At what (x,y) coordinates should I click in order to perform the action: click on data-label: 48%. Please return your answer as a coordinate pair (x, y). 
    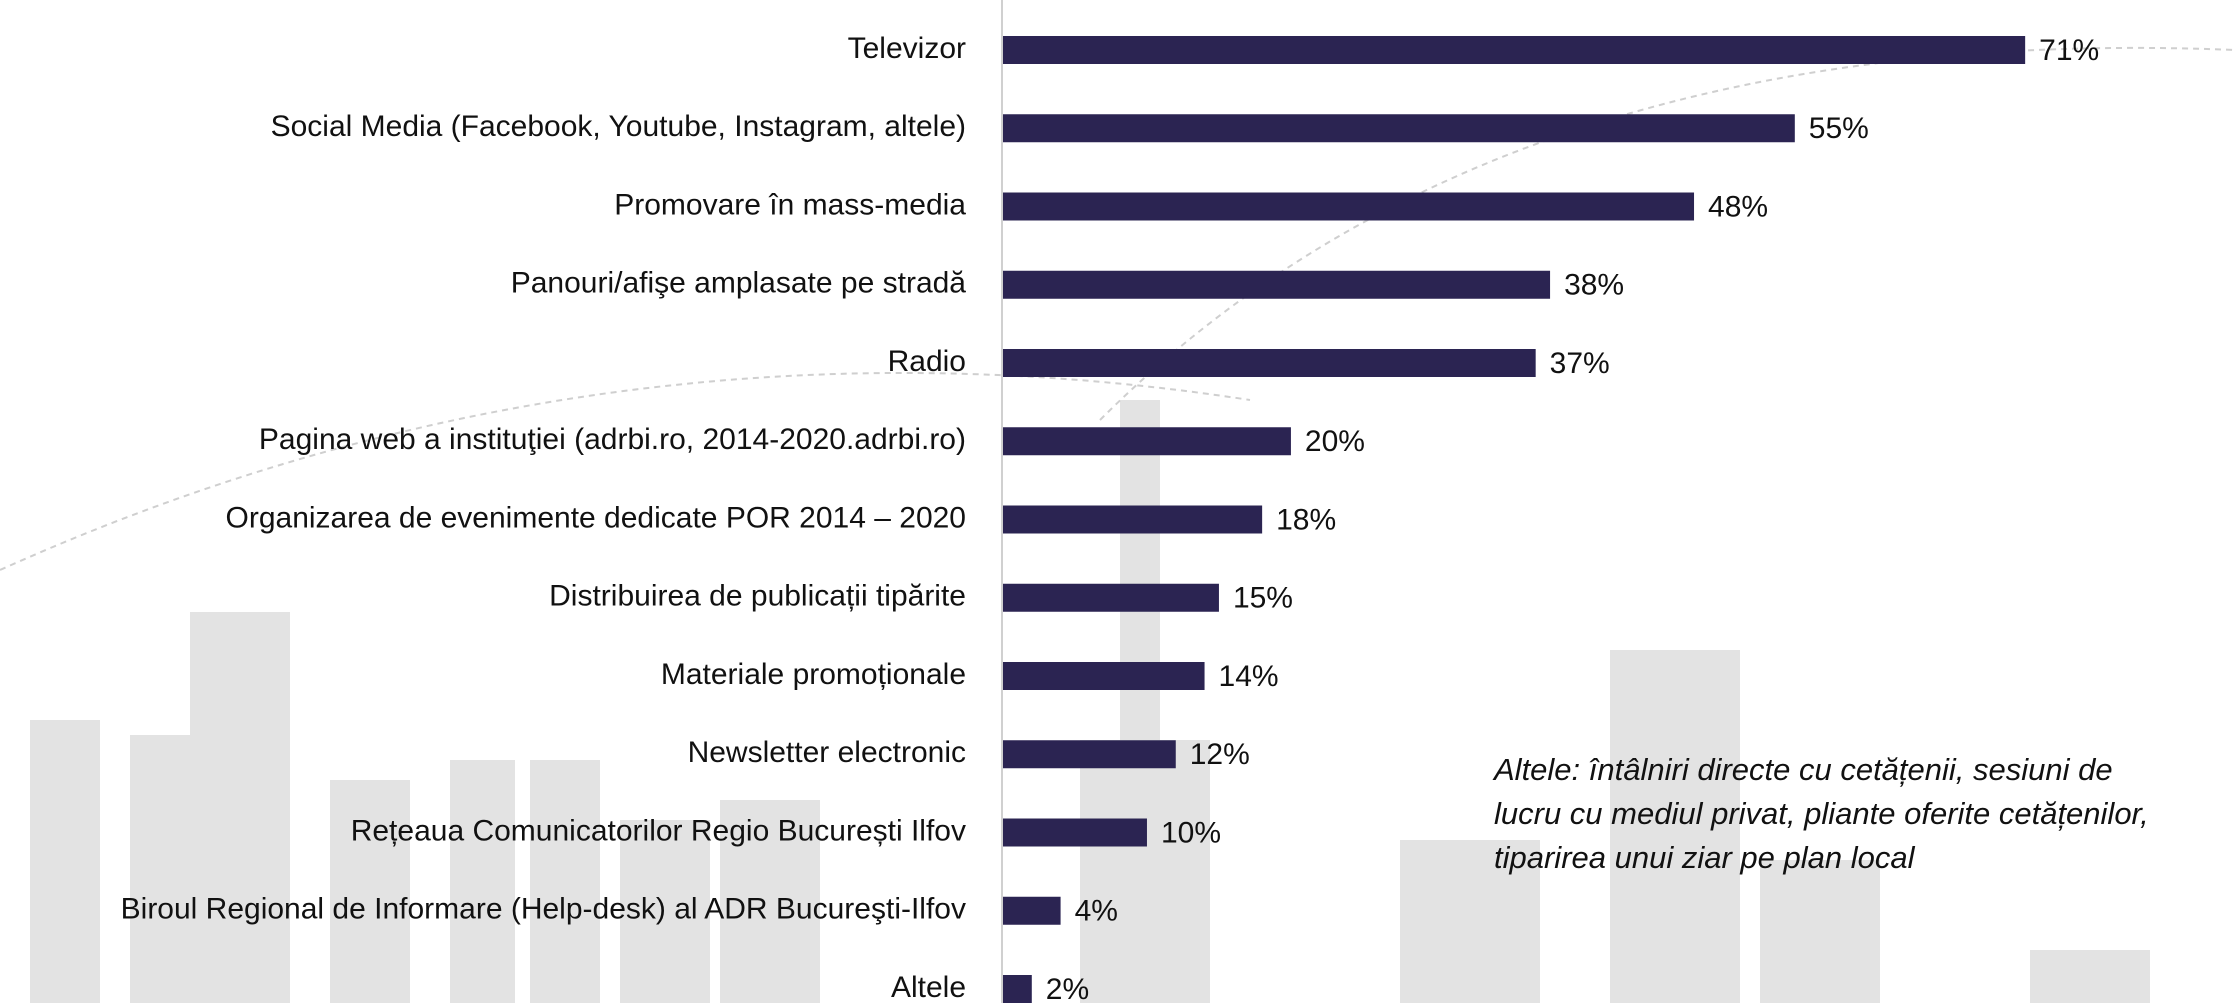
    Looking at the image, I should click on (1738, 206).